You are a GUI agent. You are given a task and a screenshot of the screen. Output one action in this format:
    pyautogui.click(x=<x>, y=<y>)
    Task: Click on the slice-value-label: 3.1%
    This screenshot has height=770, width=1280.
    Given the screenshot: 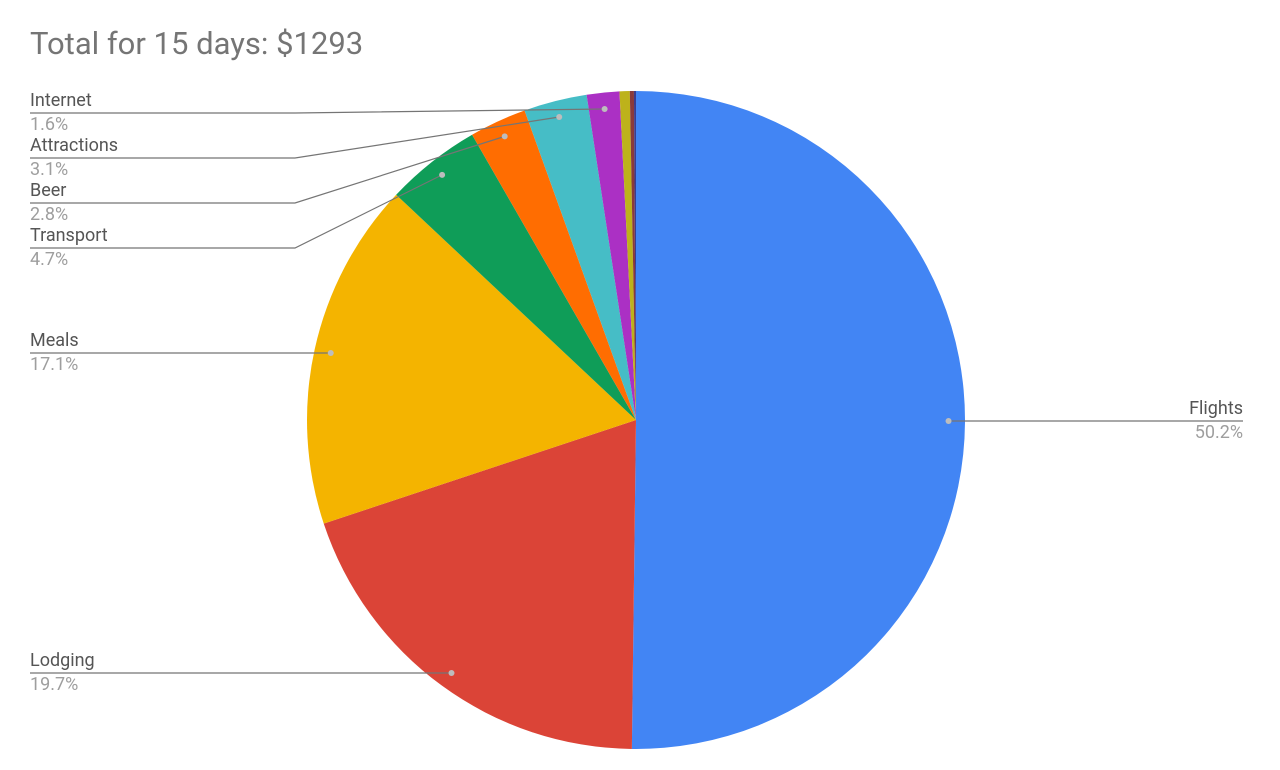 What is the action you would take?
    pyautogui.click(x=49, y=169)
    